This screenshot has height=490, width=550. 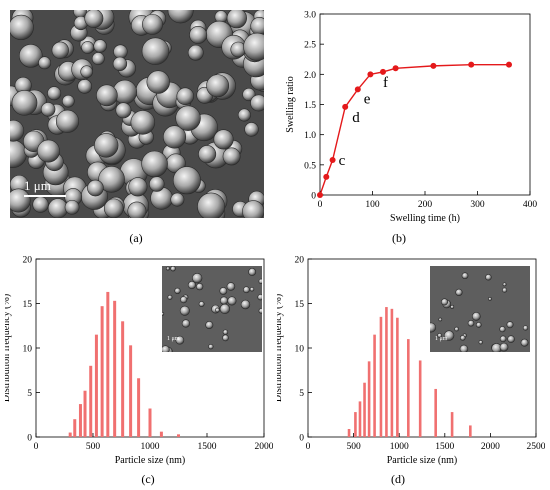 What do you see at coordinates (399, 447) in the screenshot?
I see `x-tick-label: 1000` at bounding box center [399, 447].